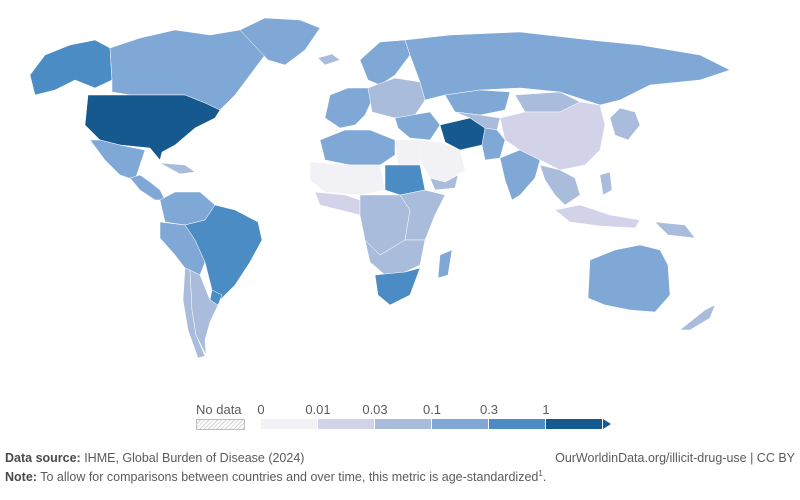 The height and width of the screenshot is (500, 800). Describe the element at coordinates (117, 160) in the screenshot. I see `region-mexico` at that location.